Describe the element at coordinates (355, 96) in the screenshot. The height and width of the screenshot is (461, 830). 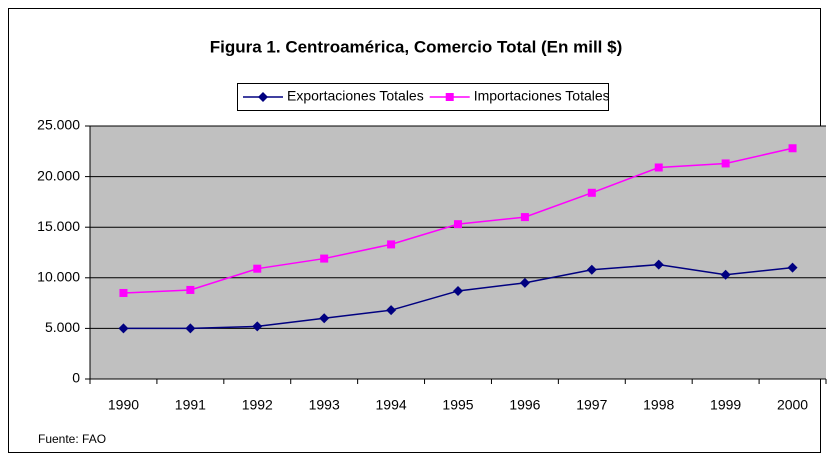
I see `legend-label: Exportaciones Totales` at that location.